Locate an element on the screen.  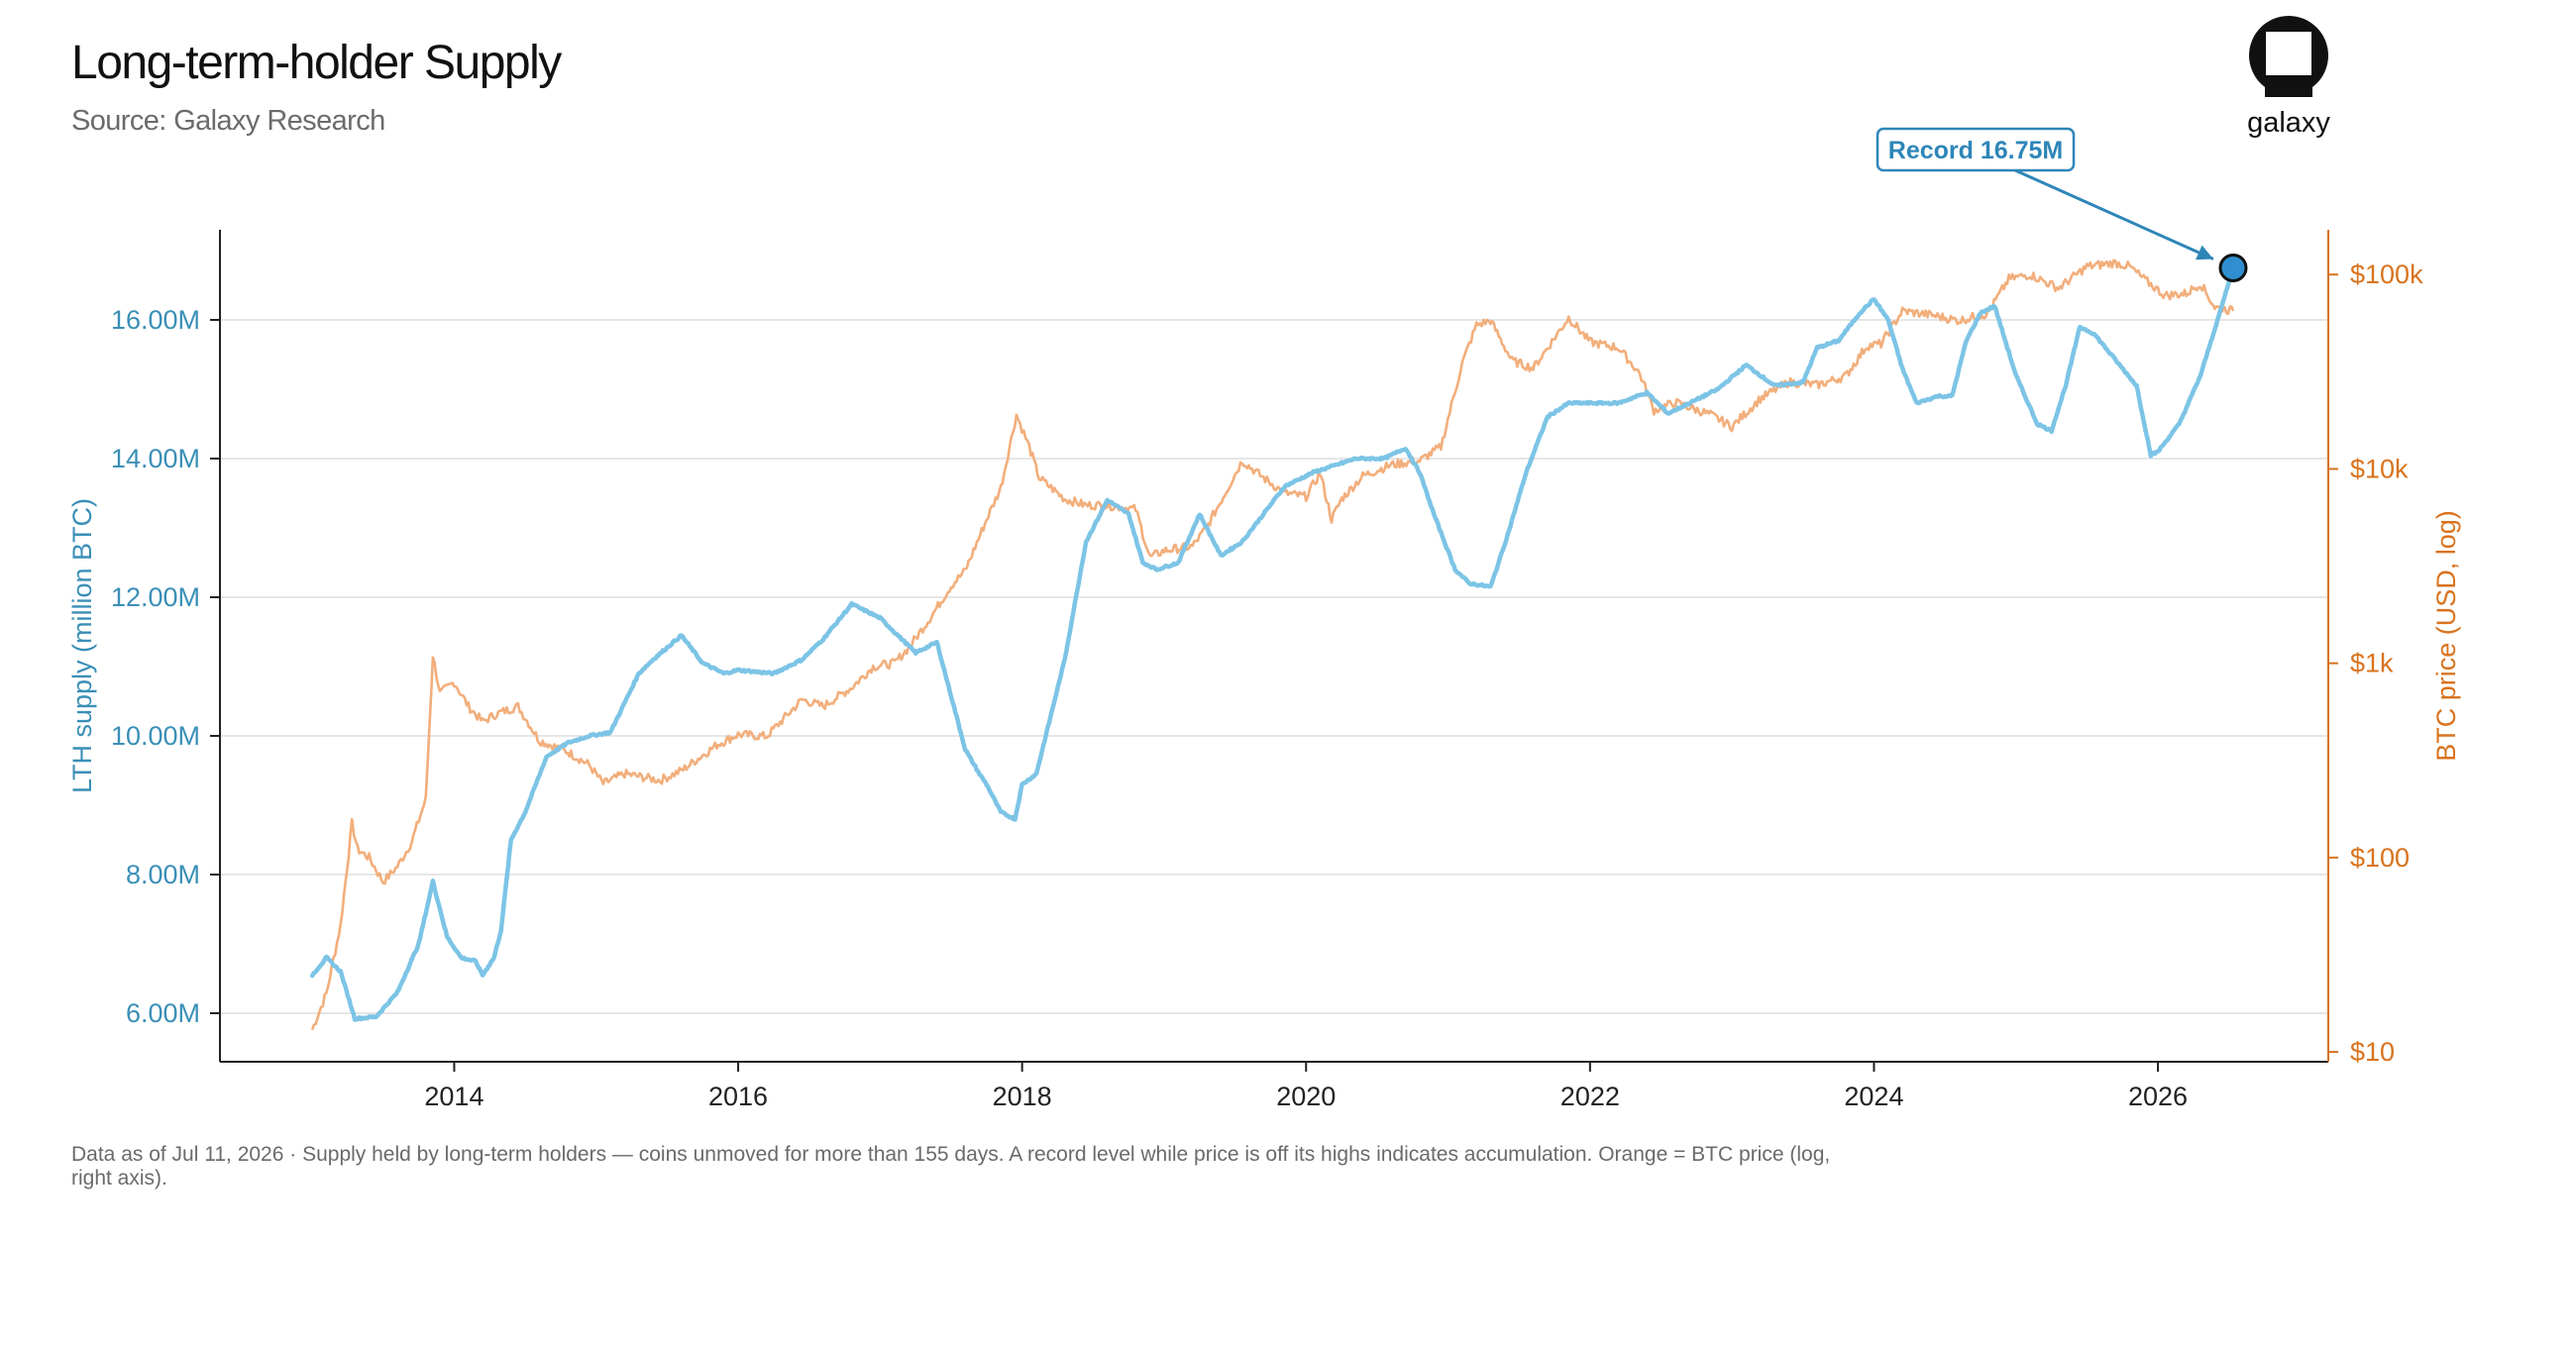
y-right-axis-label: BTC price (USD, log) is located at coordinates (2446, 636).